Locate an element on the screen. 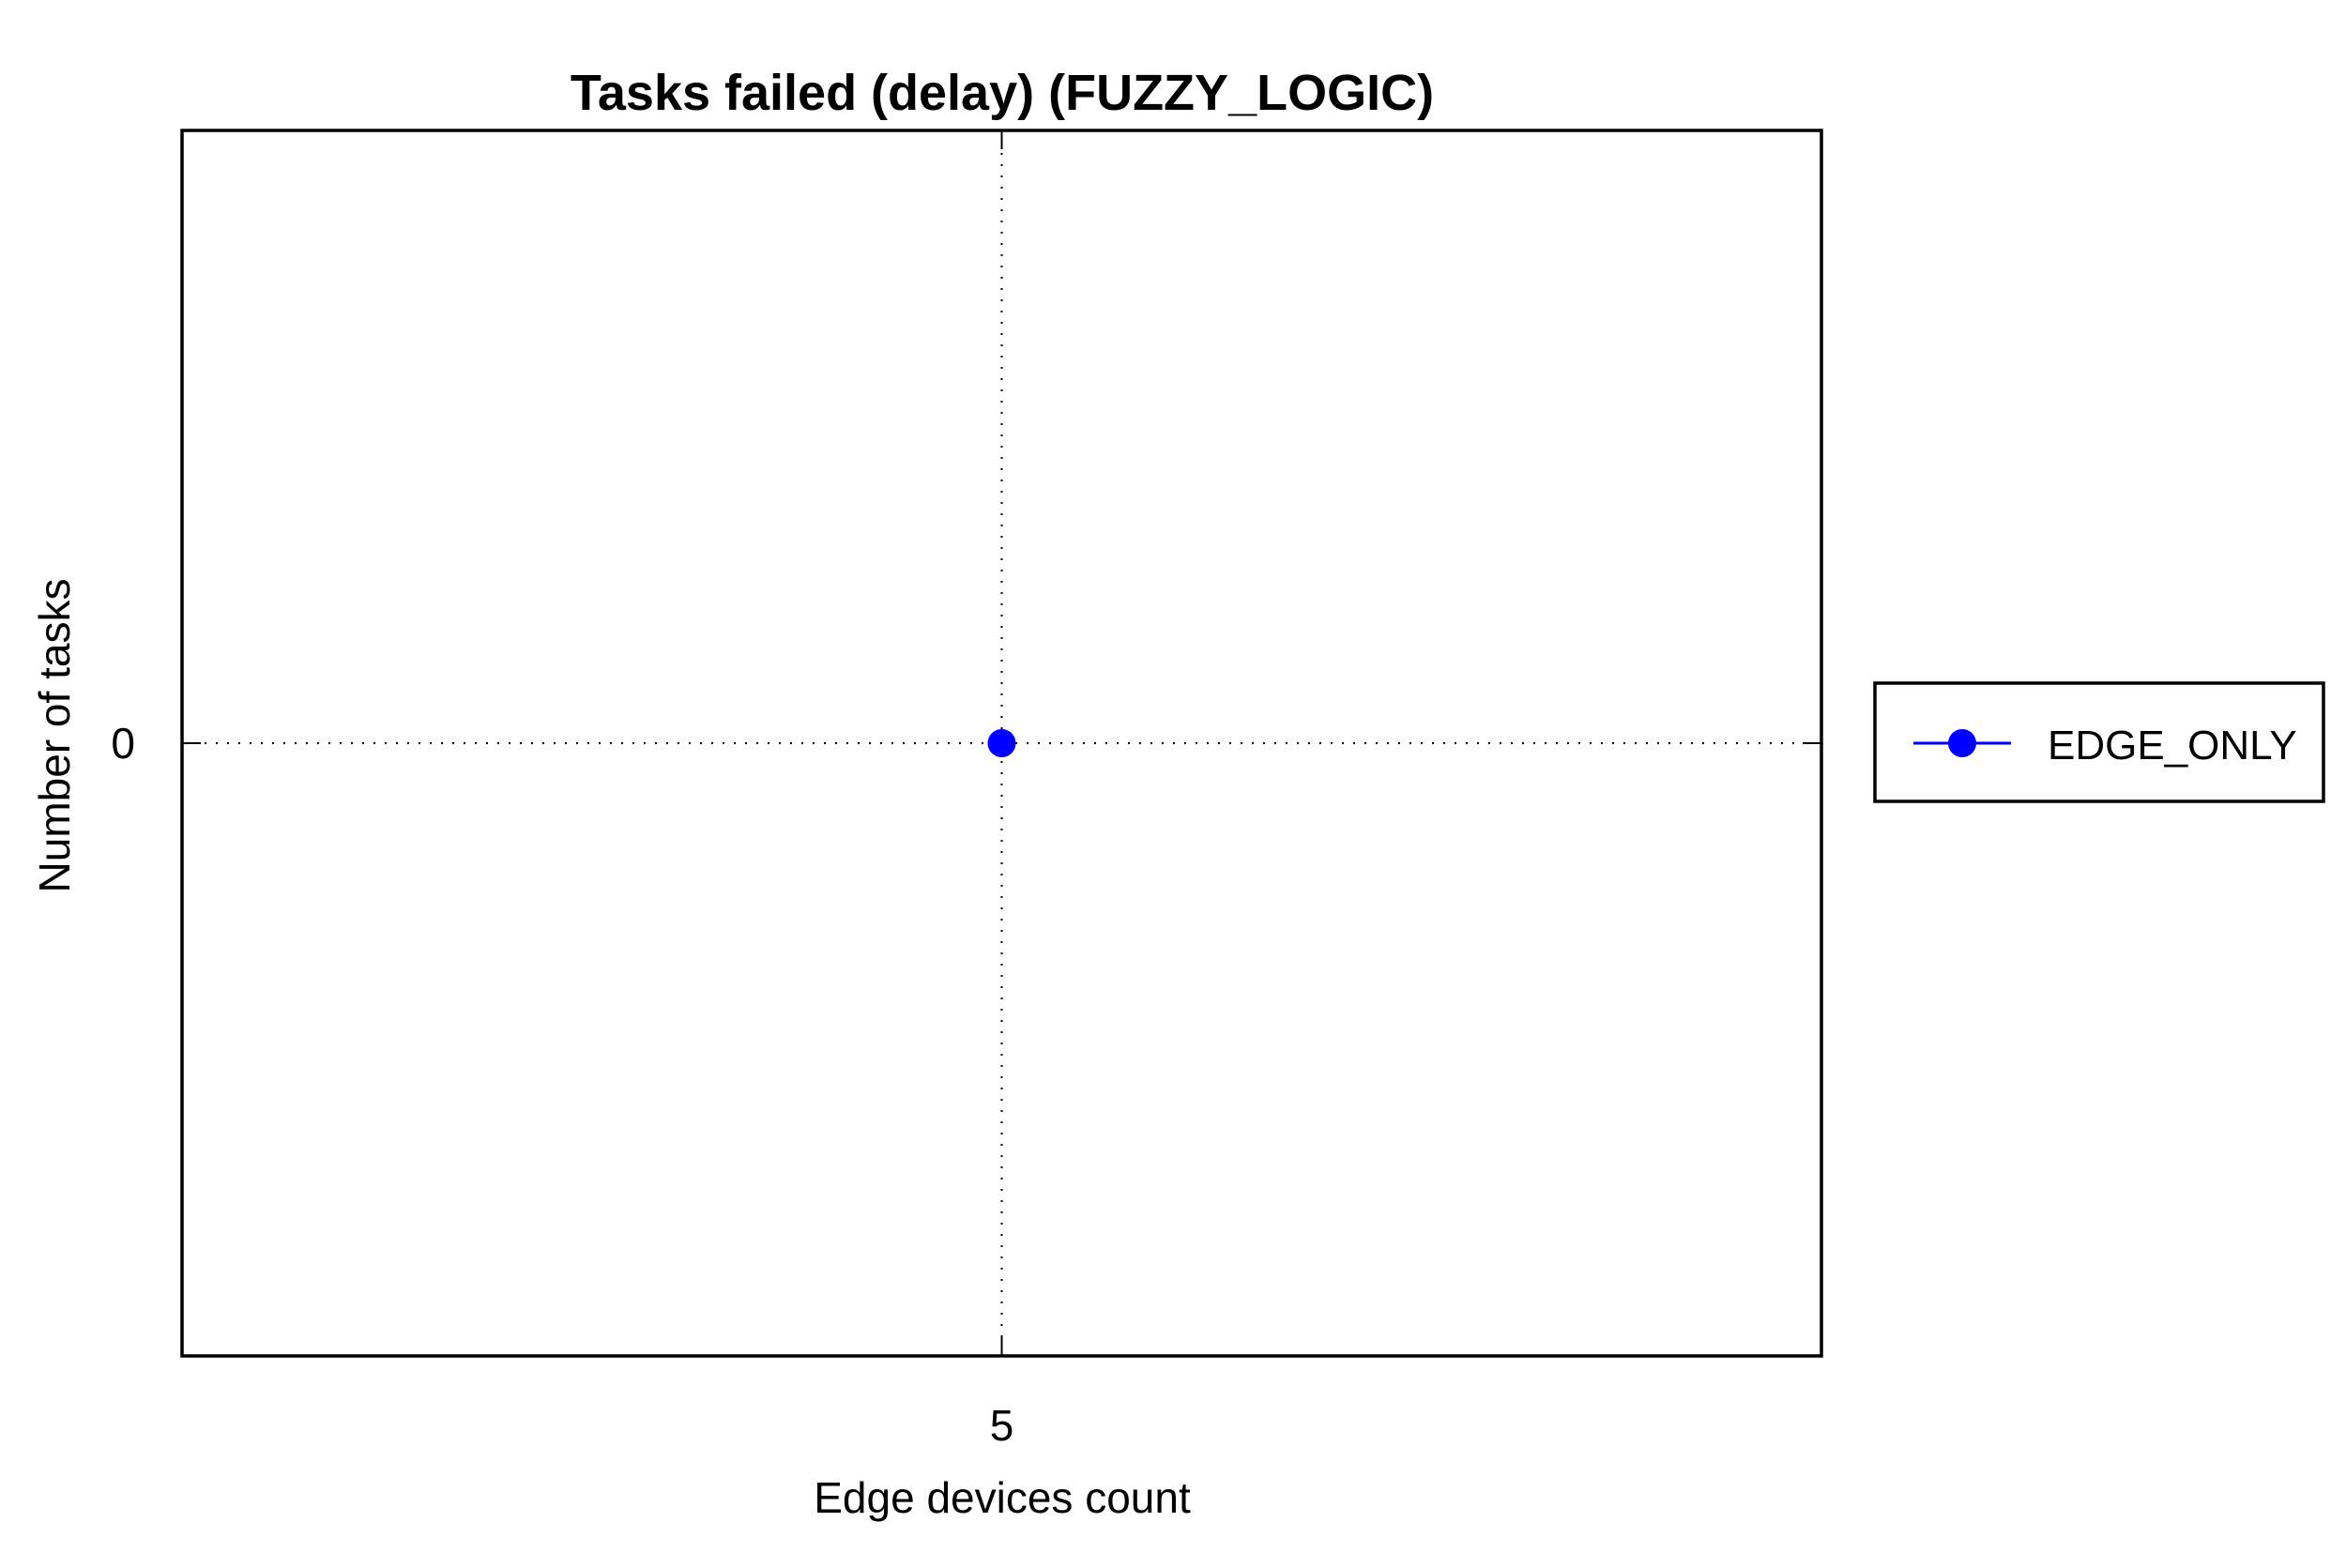 This screenshot has width=2346, height=1568. legend-marker-sample is located at coordinates (1962, 743).